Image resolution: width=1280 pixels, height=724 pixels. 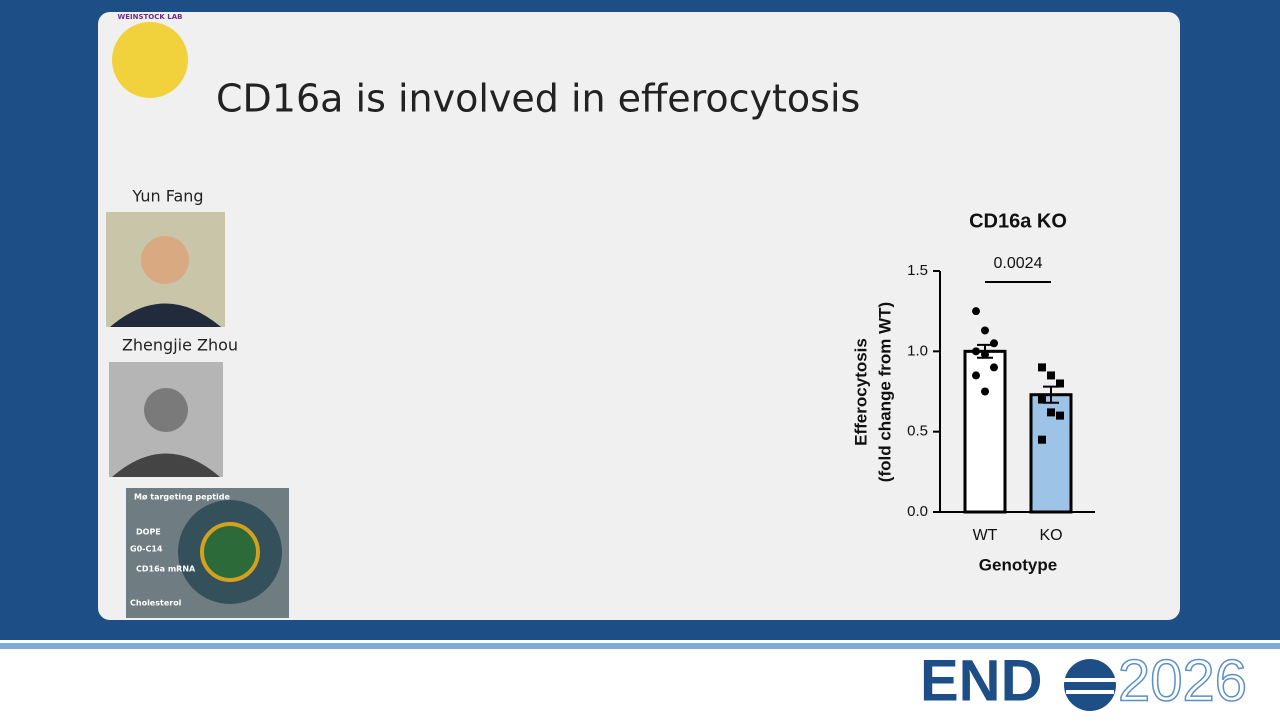 What do you see at coordinates (180, 345) in the screenshot?
I see `person-name: Zhengjie Zhou` at bounding box center [180, 345].